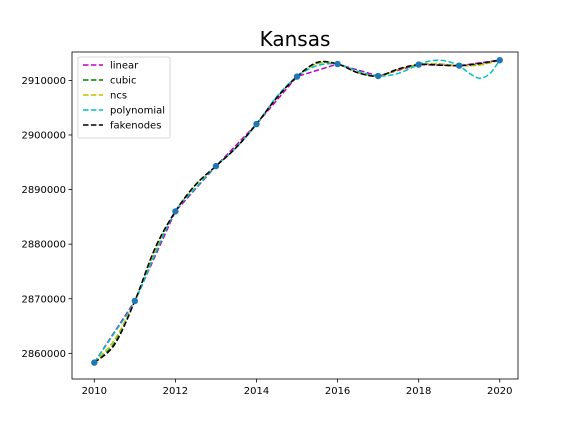  What do you see at coordinates (43, 299) in the screenshot?
I see `y-tick-label: 2870000` at bounding box center [43, 299].